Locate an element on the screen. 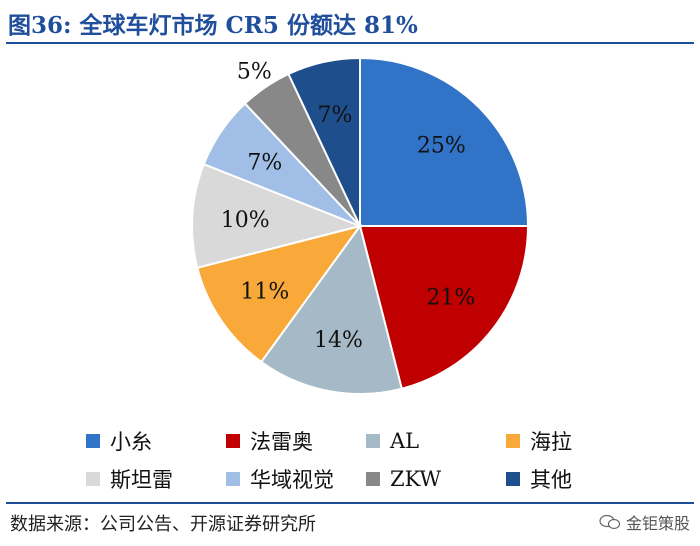 The width and height of the screenshot is (700, 546). source-note: 数据来源：公司公告、开源证券研究所 is located at coordinates (163, 524).